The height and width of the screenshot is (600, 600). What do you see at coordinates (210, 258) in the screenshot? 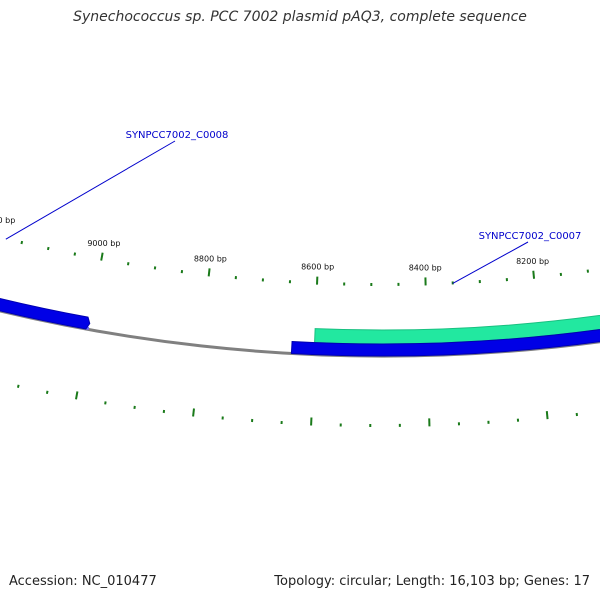
I see `tick-label: 8800 bp` at bounding box center [210, 258].